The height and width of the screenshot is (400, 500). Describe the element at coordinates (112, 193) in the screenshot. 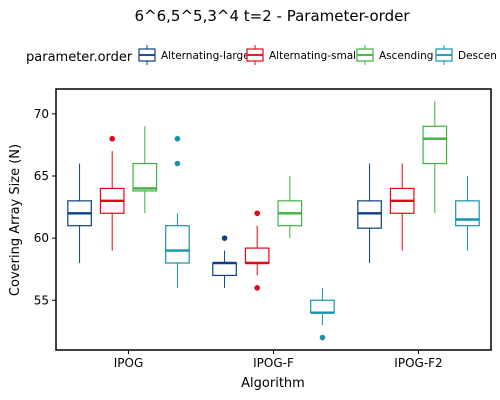

I see `box-alternating-small-ipog` at that location.